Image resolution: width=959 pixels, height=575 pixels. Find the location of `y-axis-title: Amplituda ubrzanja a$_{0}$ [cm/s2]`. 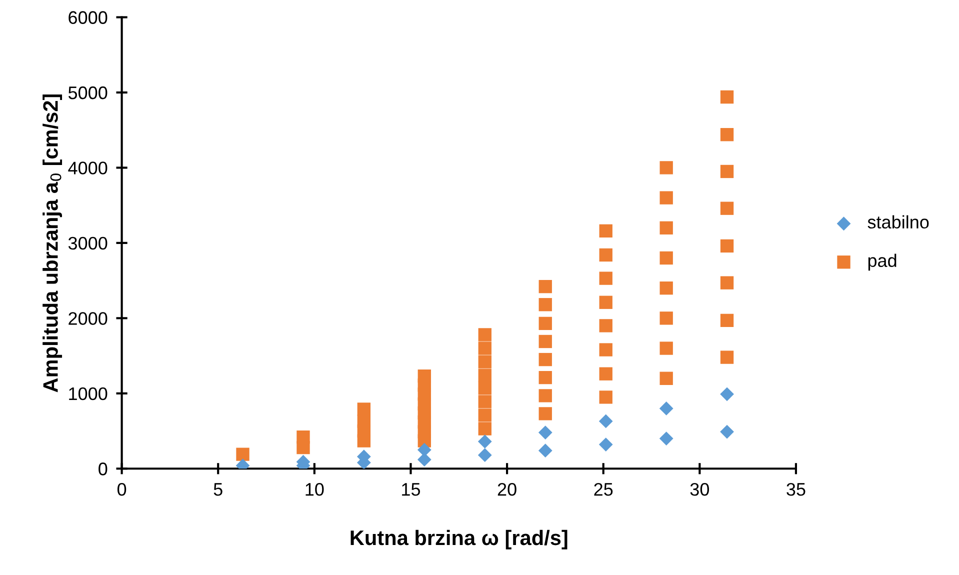

y-axis-title: Amplituda ubrzanja a$_{0}$ [cm/s2] is located at coordinates (52, 243).